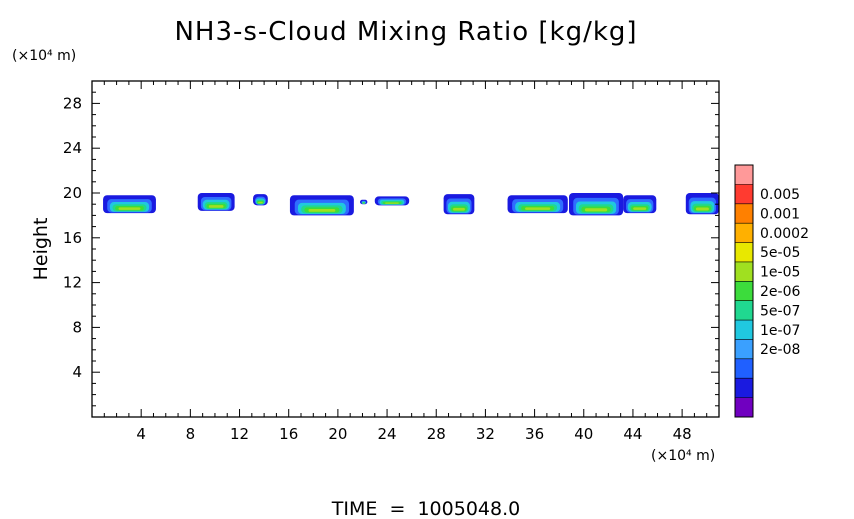  What do you see at coordinates (780, 253) in the screenshot?
I see `colorbar-label: 5e-05` at bounding box center [780, 253].